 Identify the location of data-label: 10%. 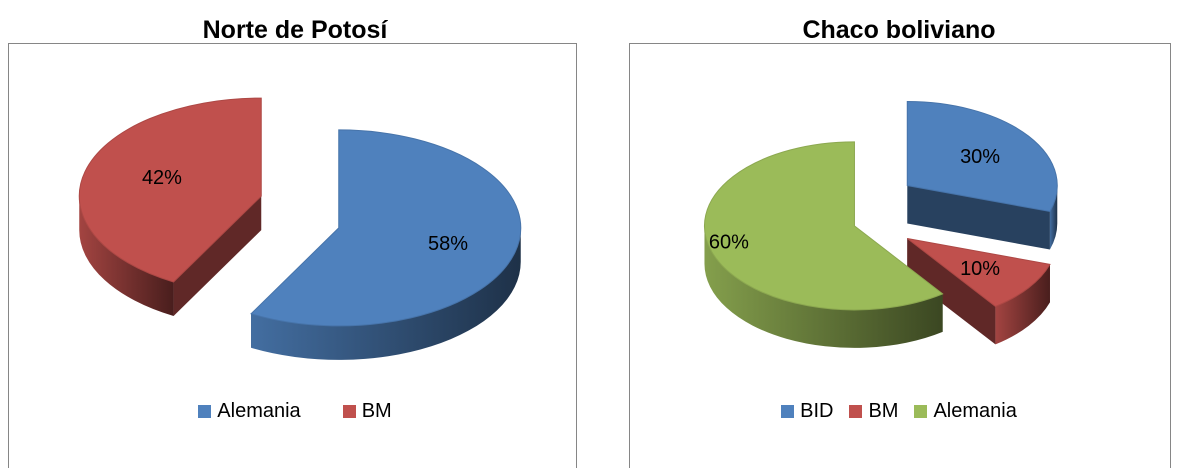
(980, 269).